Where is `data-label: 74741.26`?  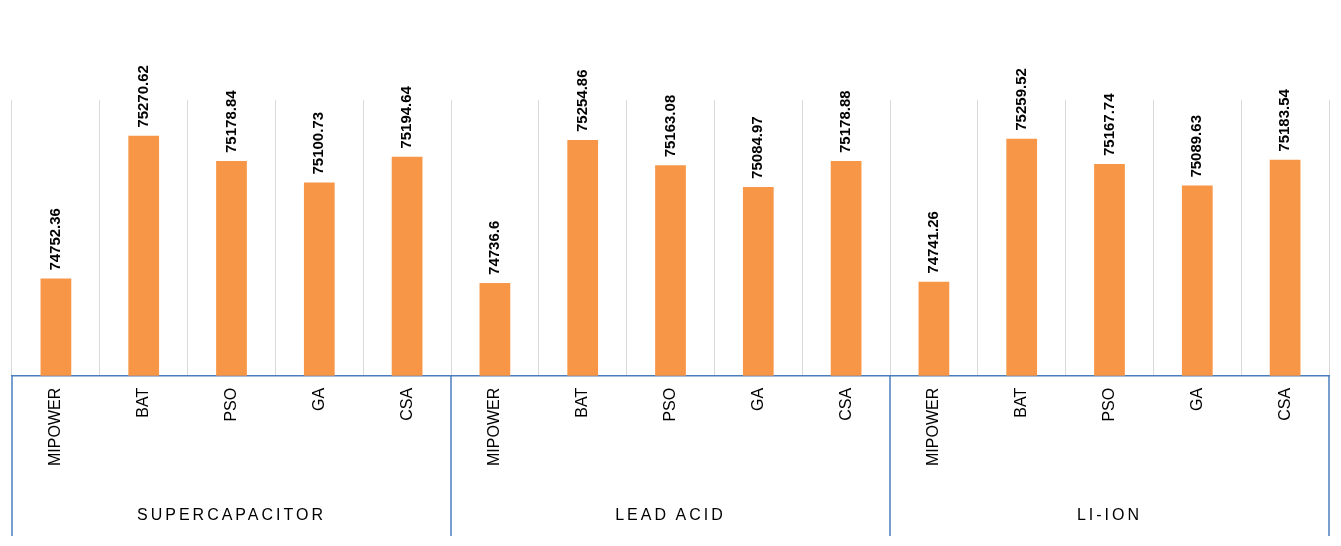 data-label: 74741.26 is located at coordinates (933, 242).